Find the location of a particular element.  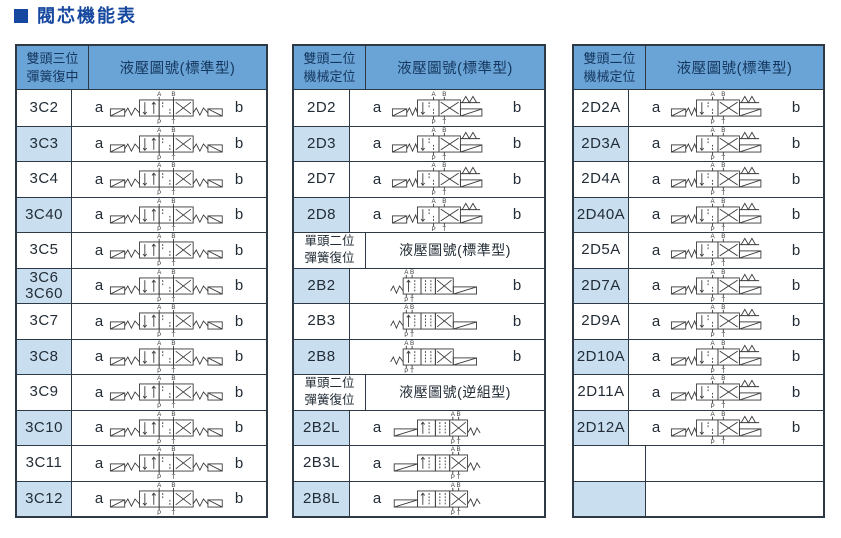

model-label: 3C11 is located at coordinates (44, 463).